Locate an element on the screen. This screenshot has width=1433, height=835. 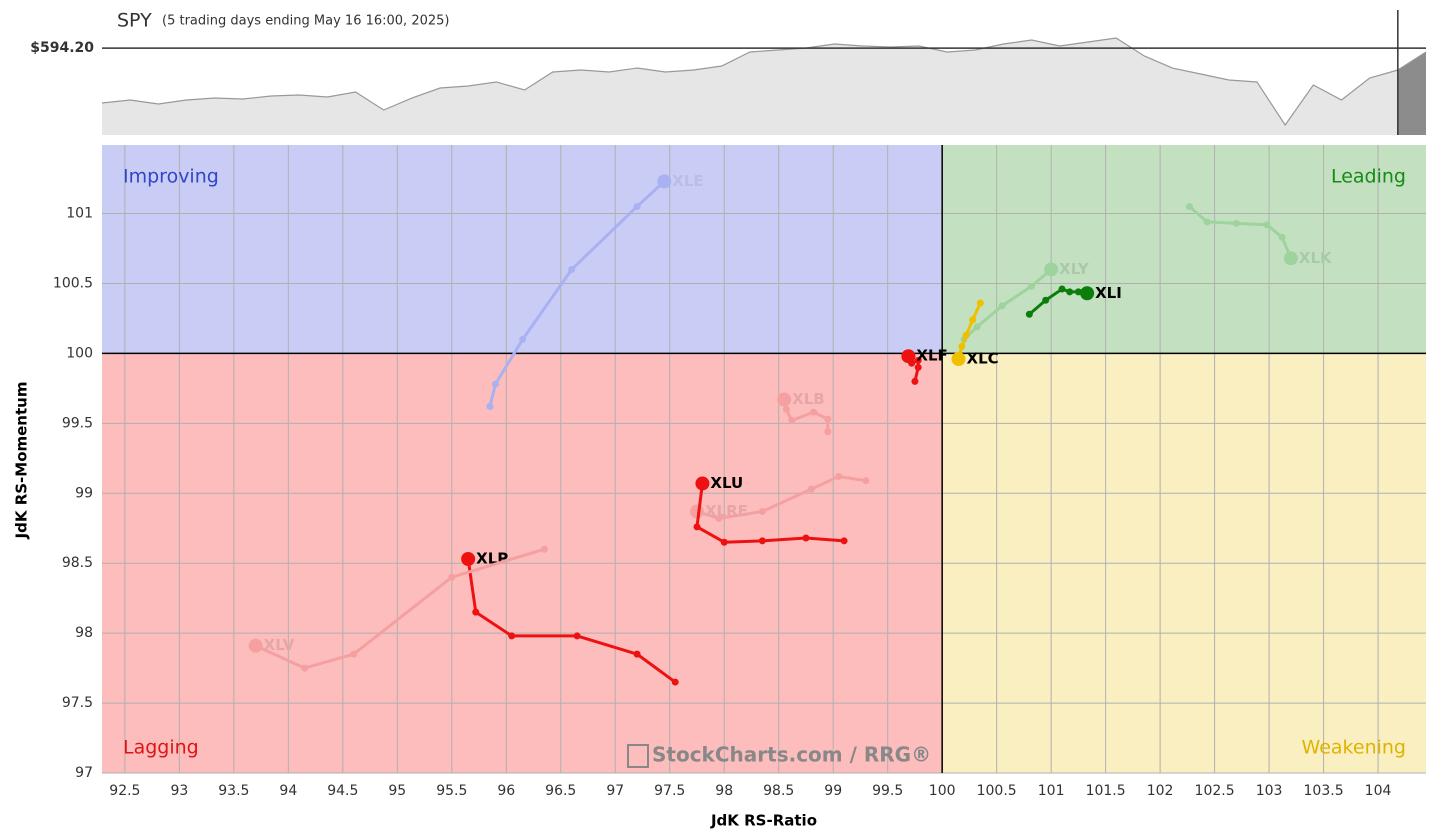
reference-label: $594.20 is located at coordinates (62, 48).